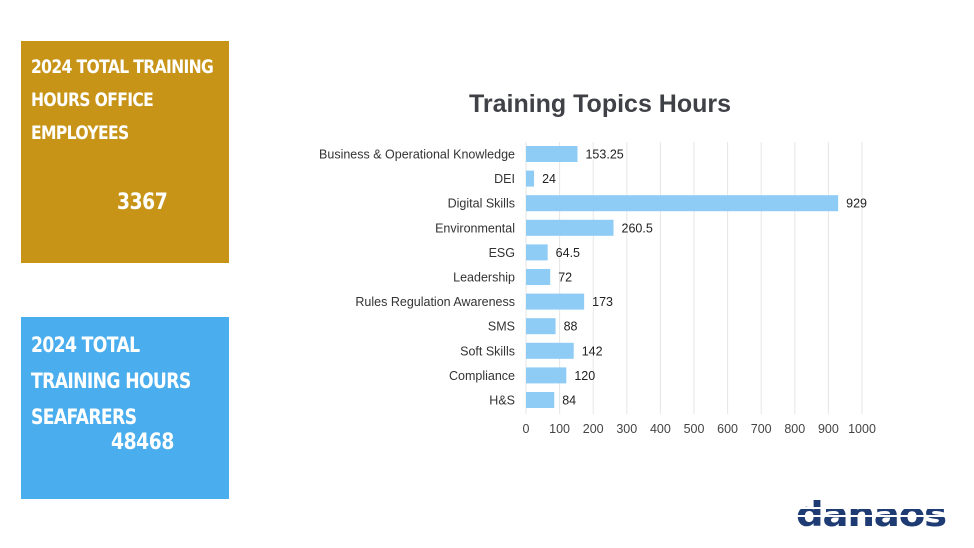  I want to click on category-label: ESG, so click(502, 253).